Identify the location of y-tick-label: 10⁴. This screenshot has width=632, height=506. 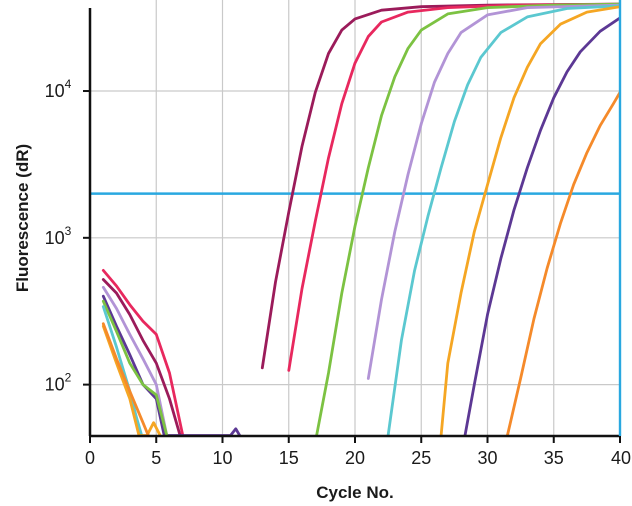
(58, 89).